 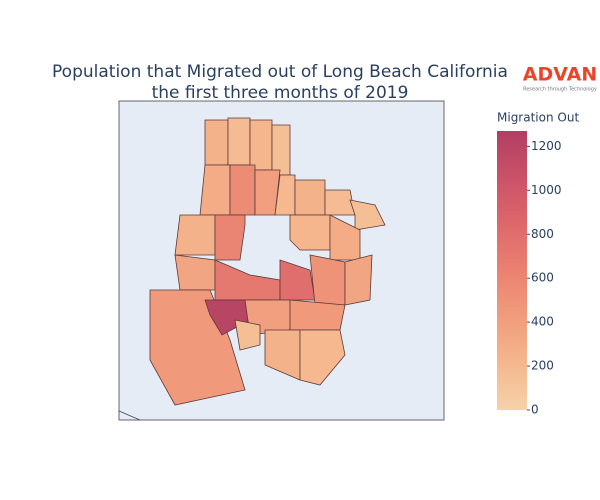 What do you see at coordinates (535, 410) in the screenshot?
I see `colorbar-tick-label: 0` at bounding box center [535, 410].